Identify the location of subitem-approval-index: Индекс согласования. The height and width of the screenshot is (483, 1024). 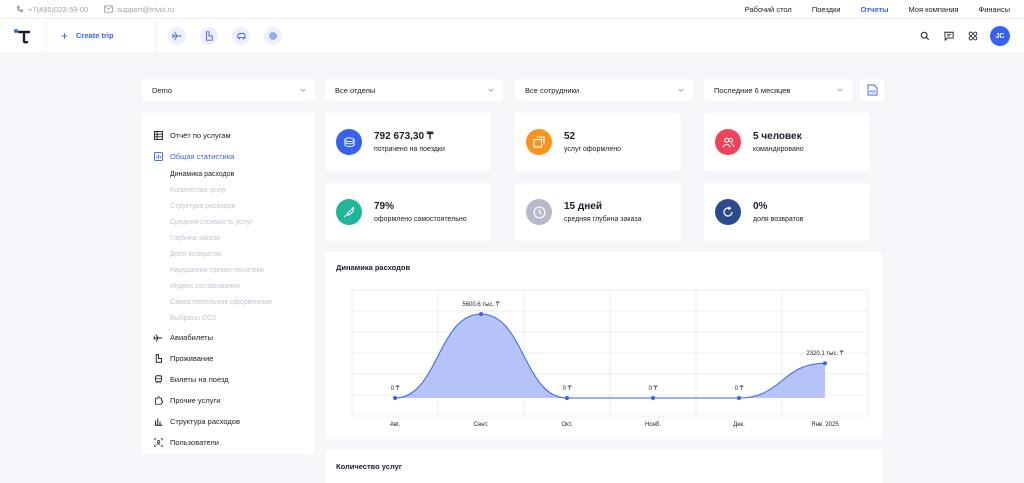
(205, 286).